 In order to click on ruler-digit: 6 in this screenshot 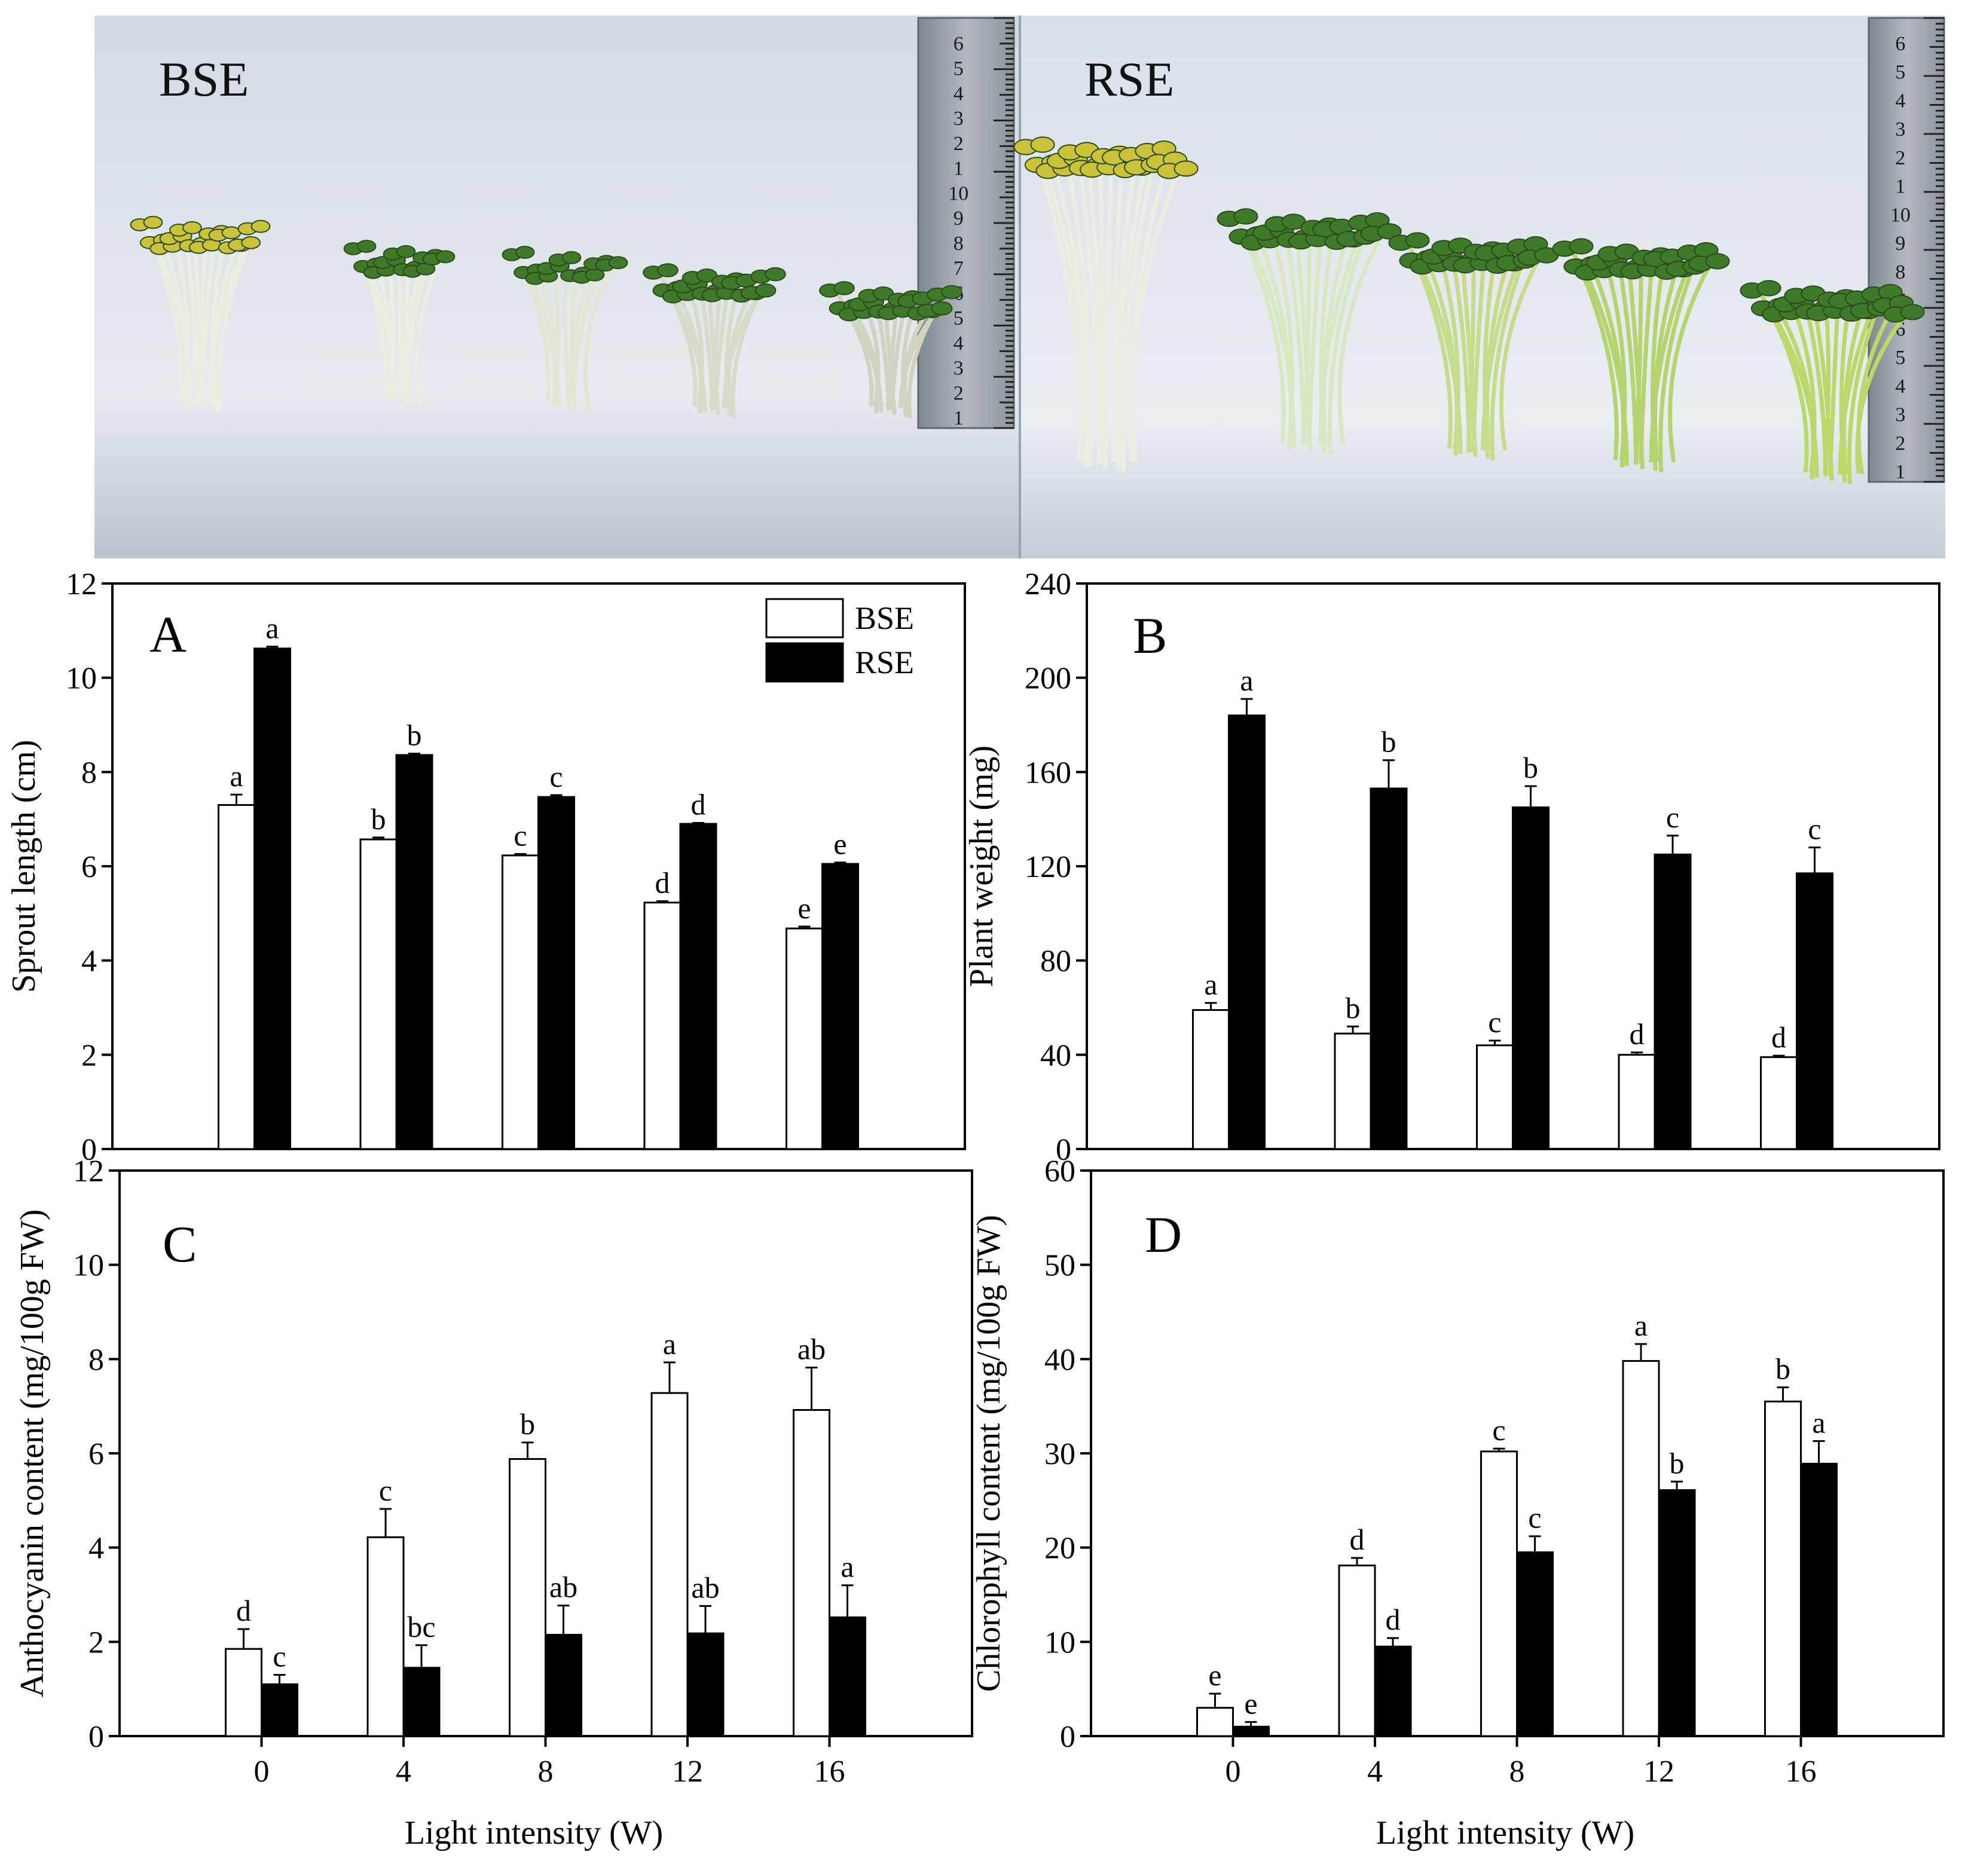, I will do `click(959, 44)`.